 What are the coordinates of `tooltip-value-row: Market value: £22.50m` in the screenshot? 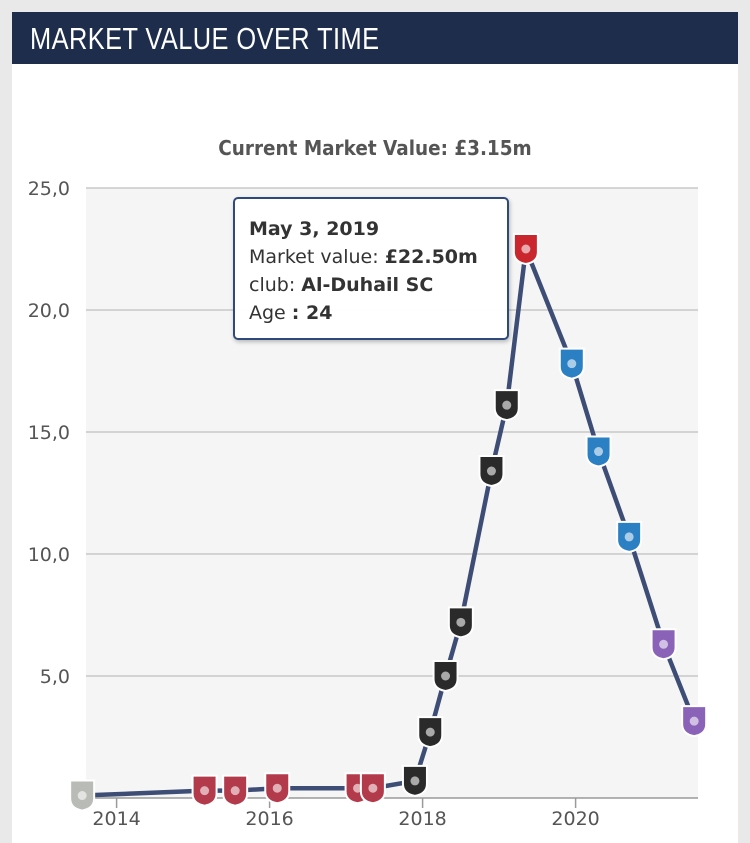 It's located at (378, 257).